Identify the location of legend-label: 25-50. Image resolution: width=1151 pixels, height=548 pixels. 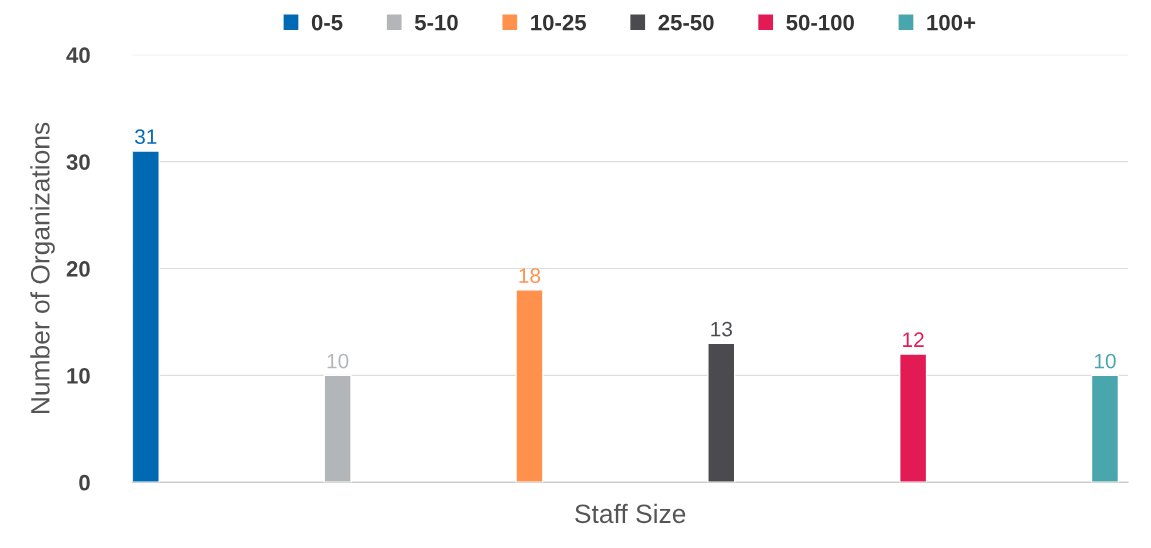
(686, 22).